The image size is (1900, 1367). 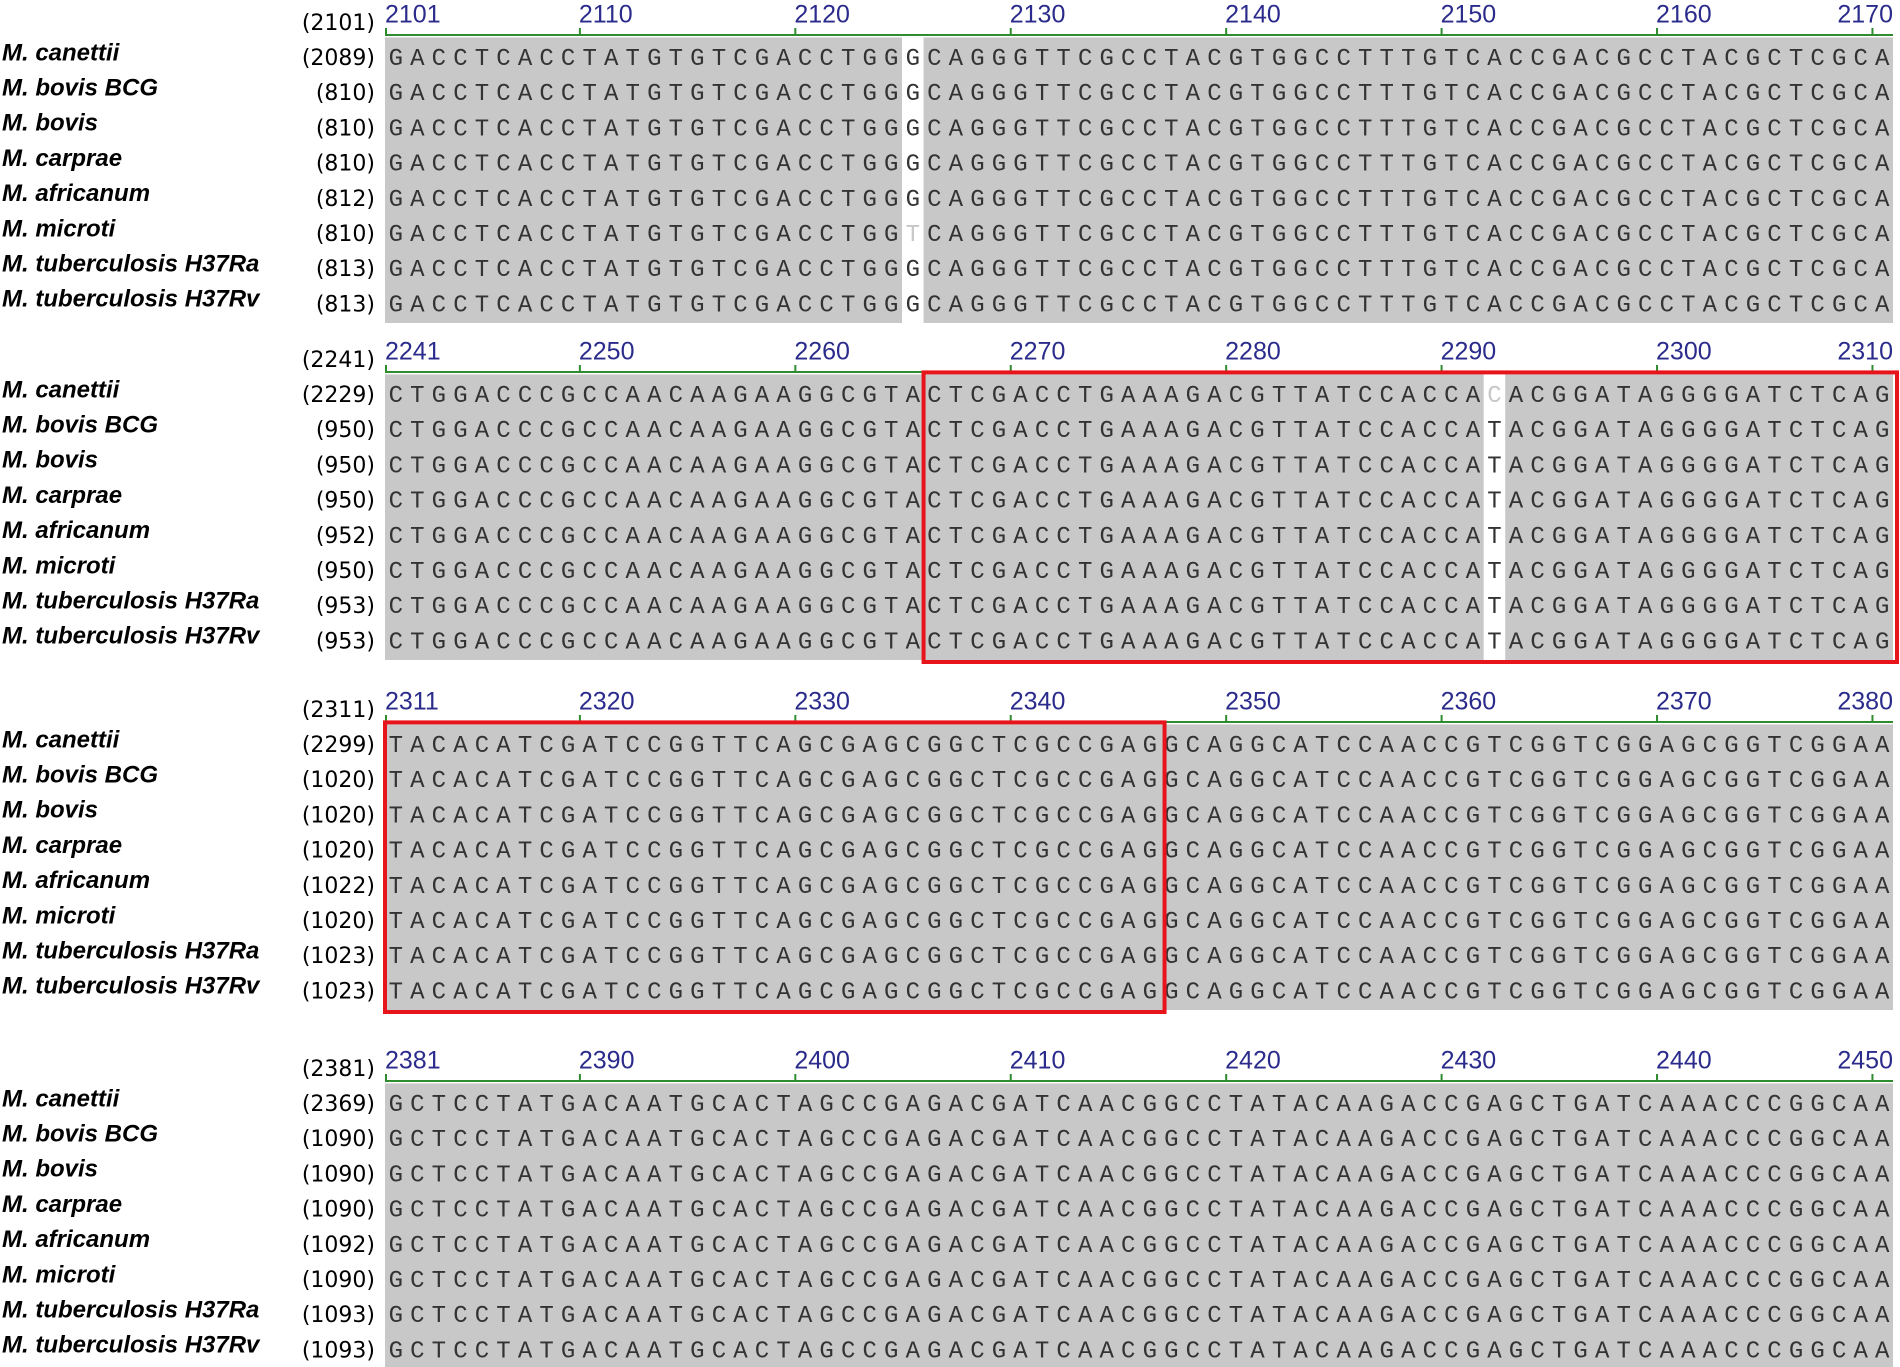 What do you see at coordinates (338, 1104) in the screenshot?
I see `start-position: (2369)` at bounding box center [338, 1104].